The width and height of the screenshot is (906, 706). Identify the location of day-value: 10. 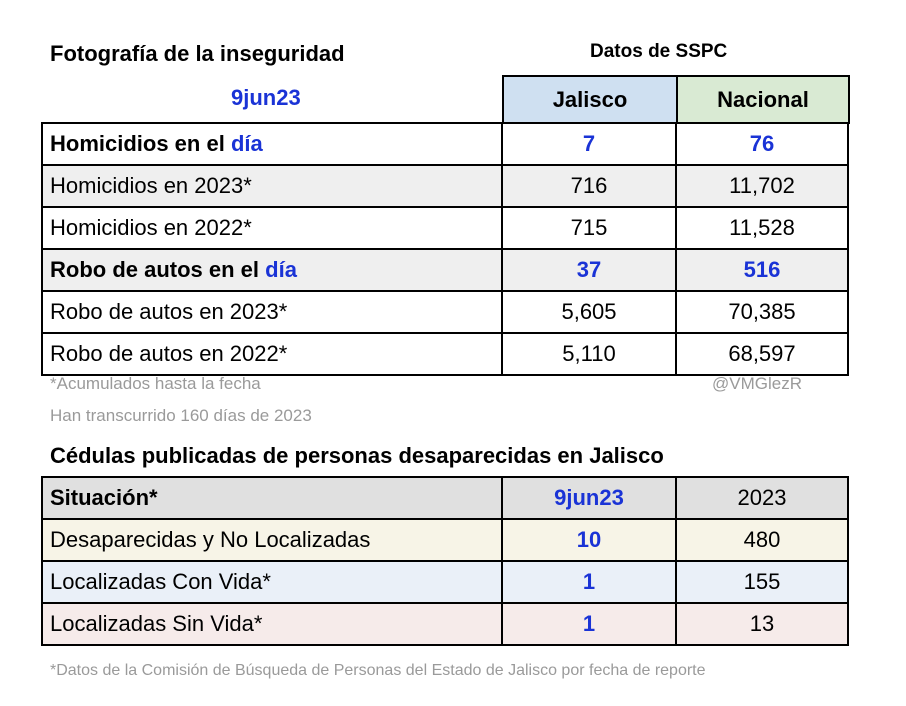
(589, 540).